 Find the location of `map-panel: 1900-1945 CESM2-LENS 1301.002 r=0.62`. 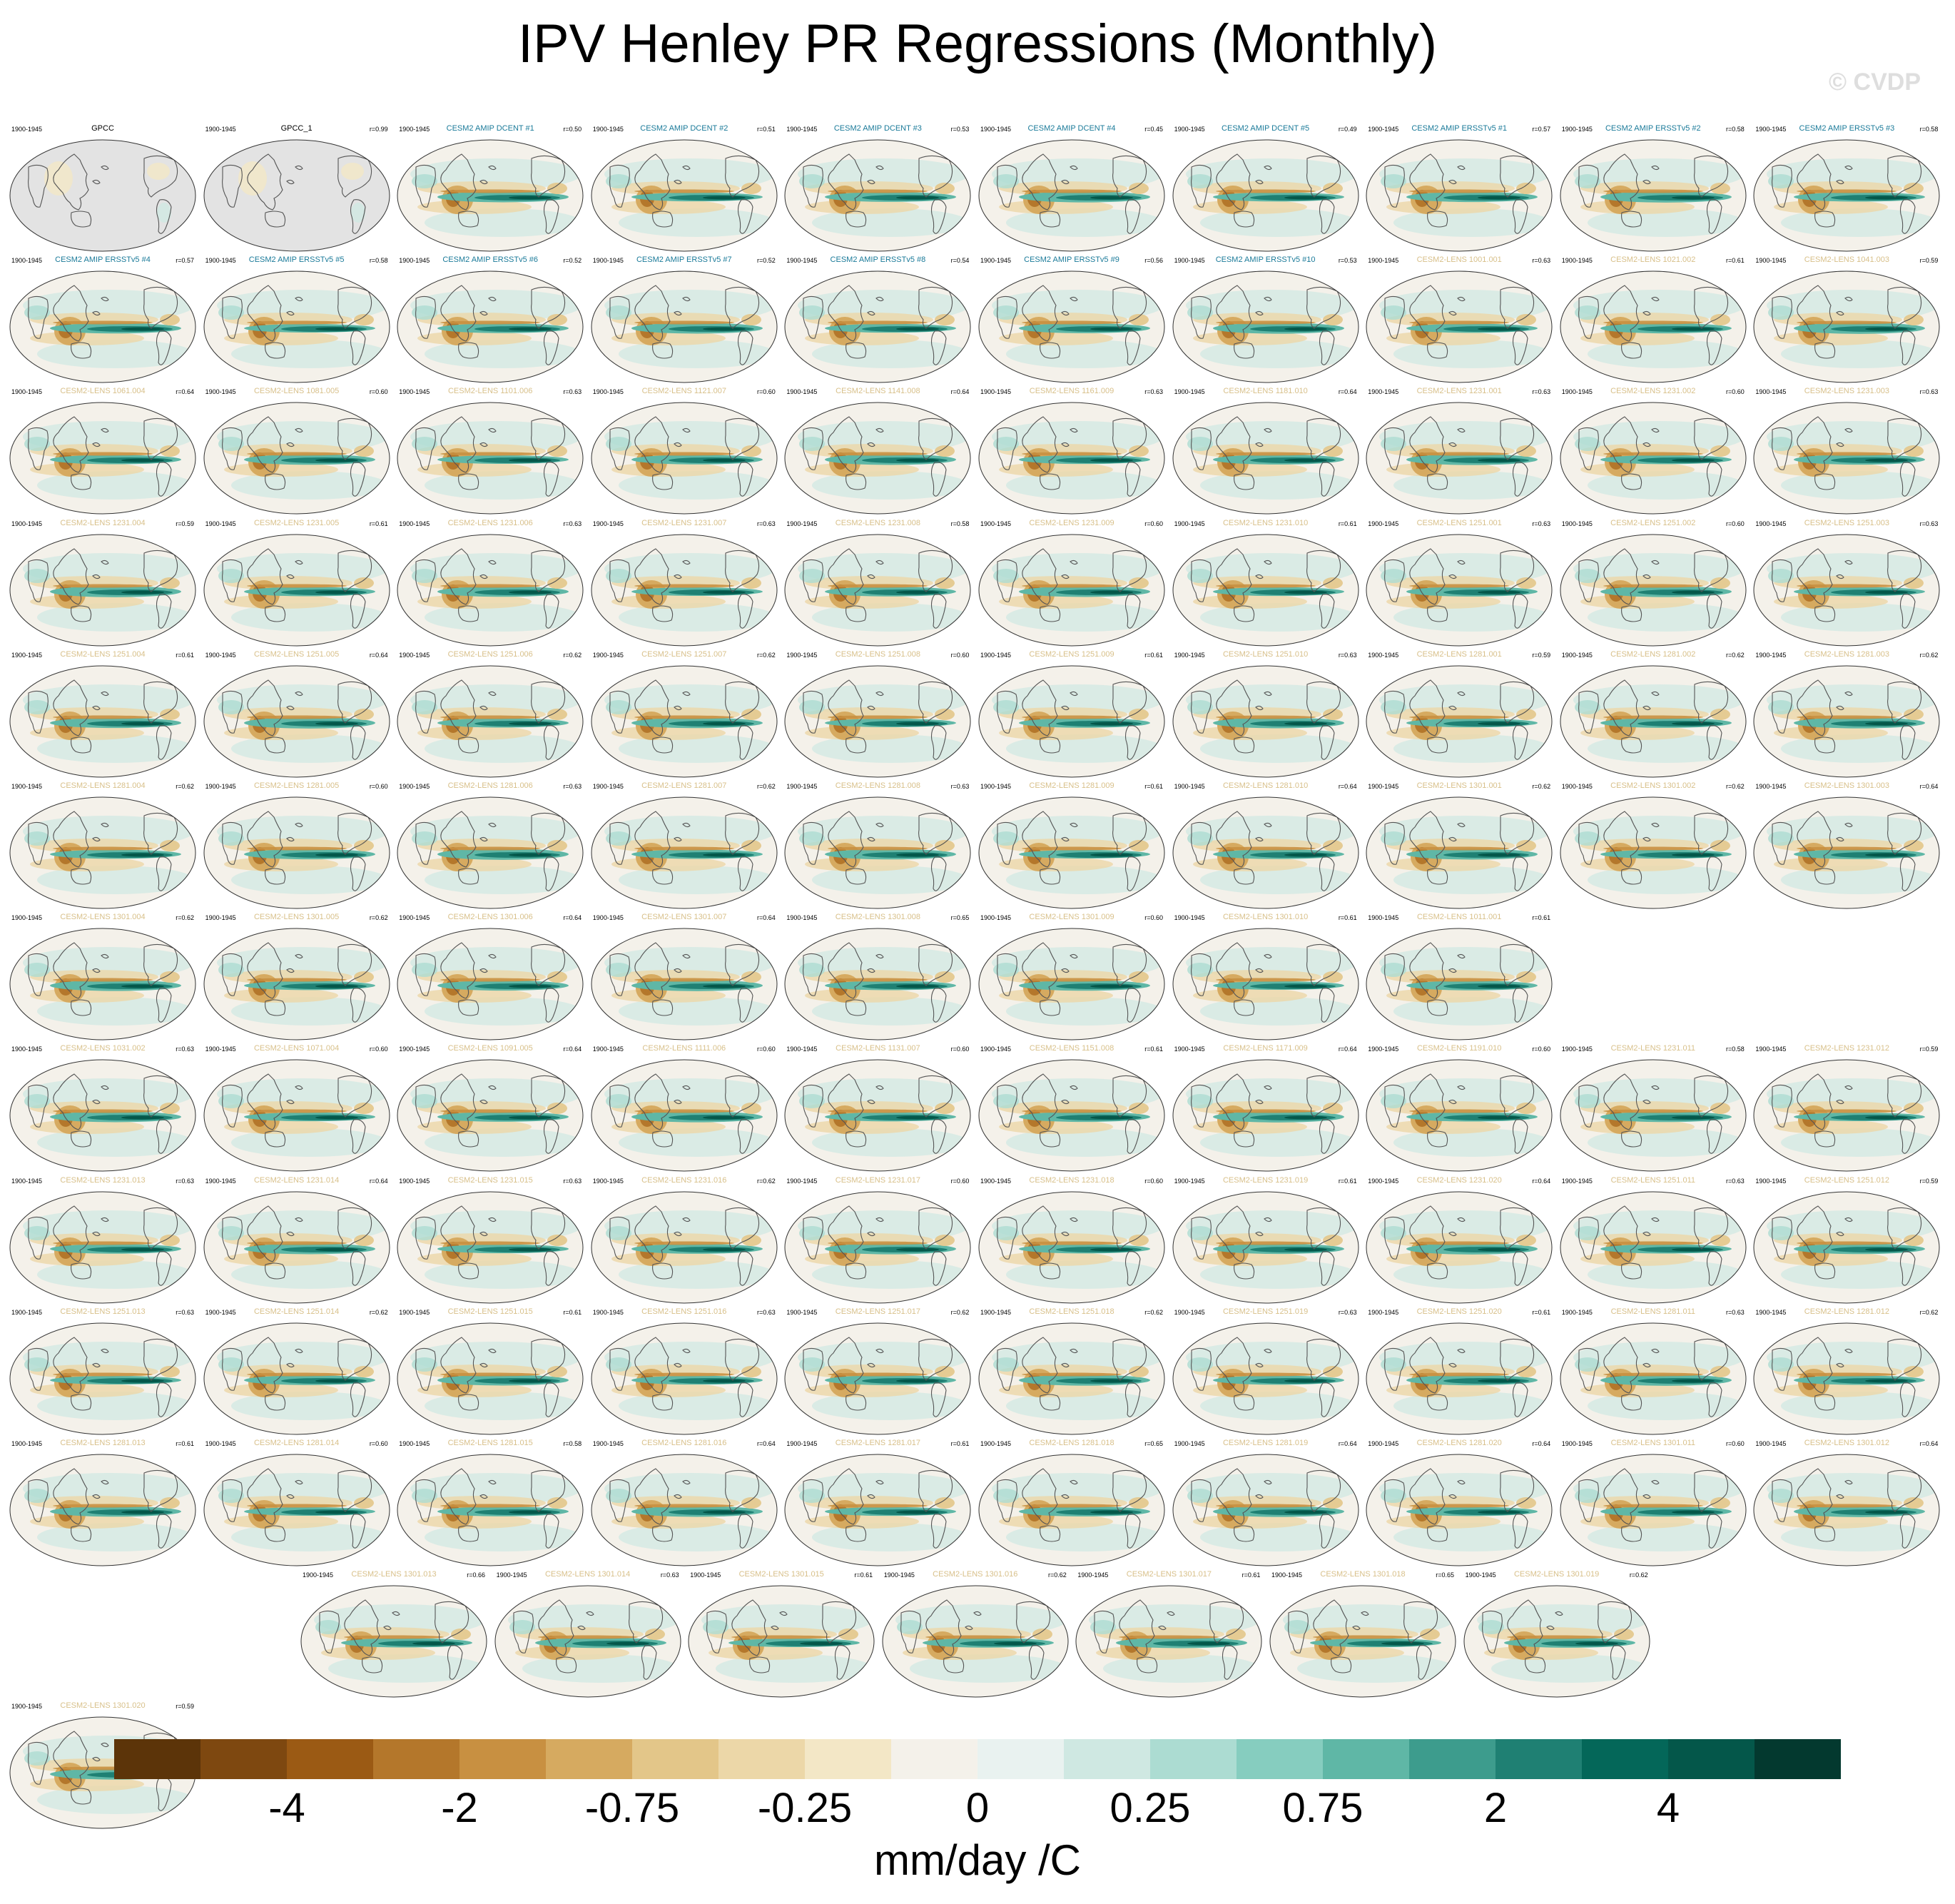

map-panel: 1900-1945 CESM2-LENS 1301.002 r=0.62 is located at coordinates (1653, 846).